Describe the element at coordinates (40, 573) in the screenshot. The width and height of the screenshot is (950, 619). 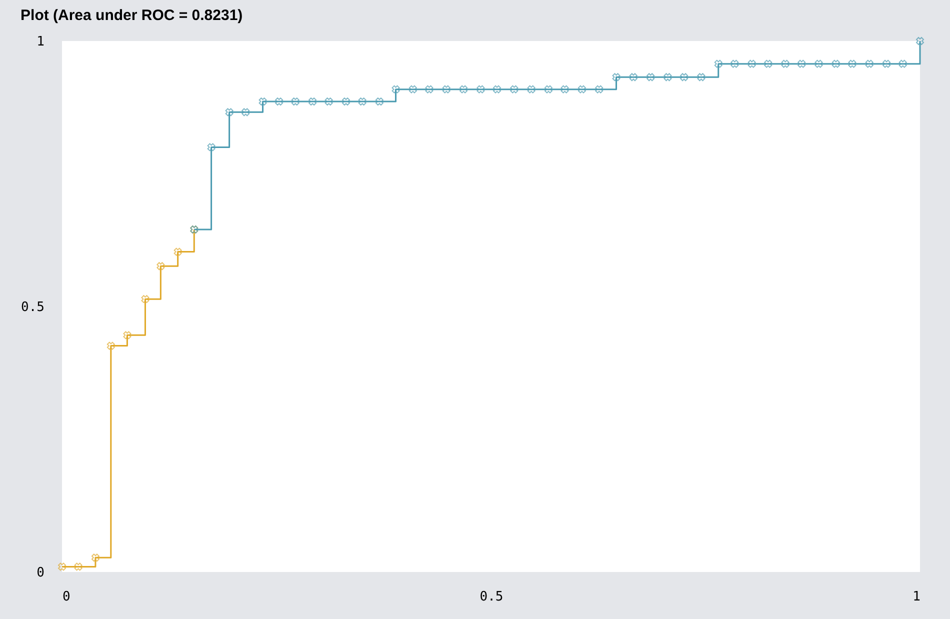
I see `y-tick-label: 0` at that location.